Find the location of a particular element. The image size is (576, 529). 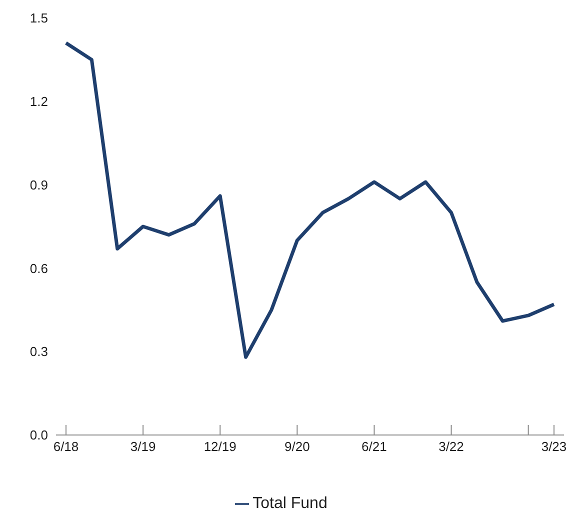

y-tick-label: 0.3 is located at coordinates (39, 352).